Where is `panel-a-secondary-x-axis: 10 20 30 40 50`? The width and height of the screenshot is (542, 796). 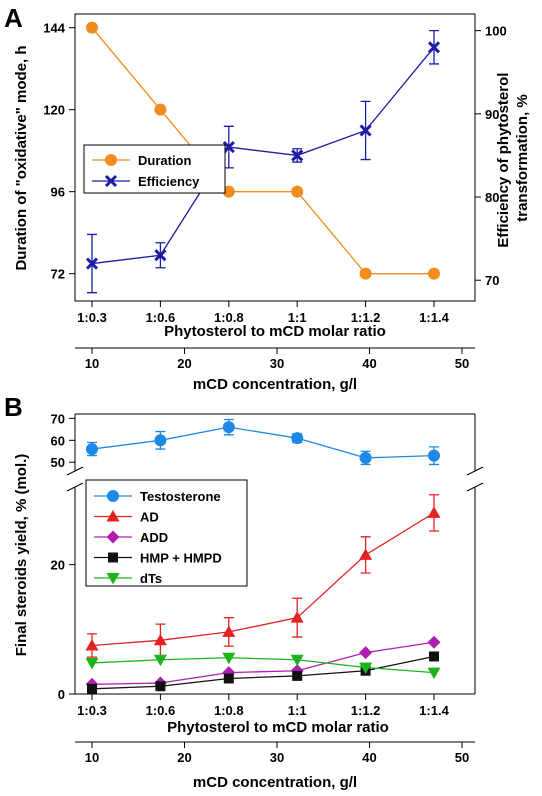 panel-a-secondary-x-axis: 10 20 30 40 50 is located at coordinates (275, 359).